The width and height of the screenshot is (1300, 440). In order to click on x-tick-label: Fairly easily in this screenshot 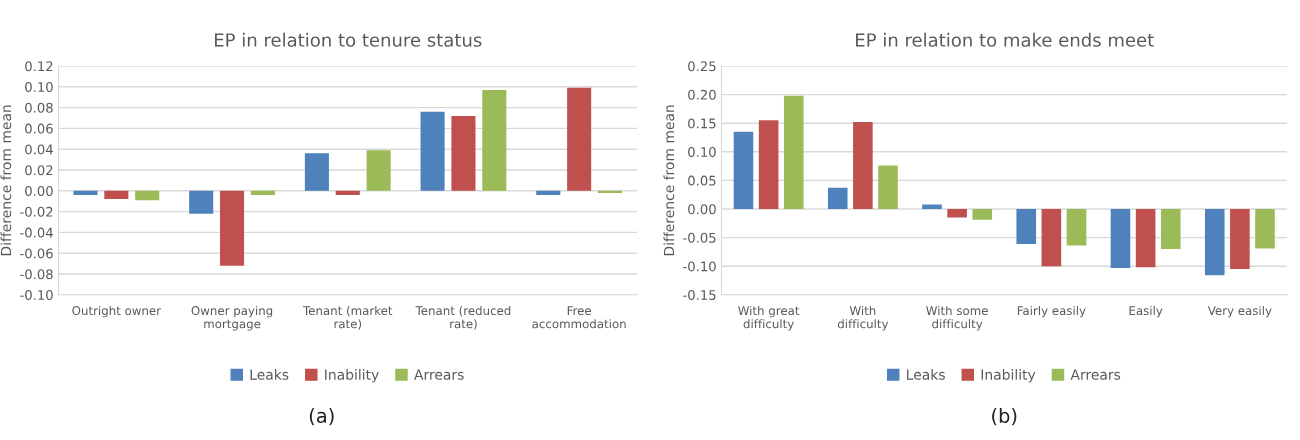, I will do `click(1051, 311)`.